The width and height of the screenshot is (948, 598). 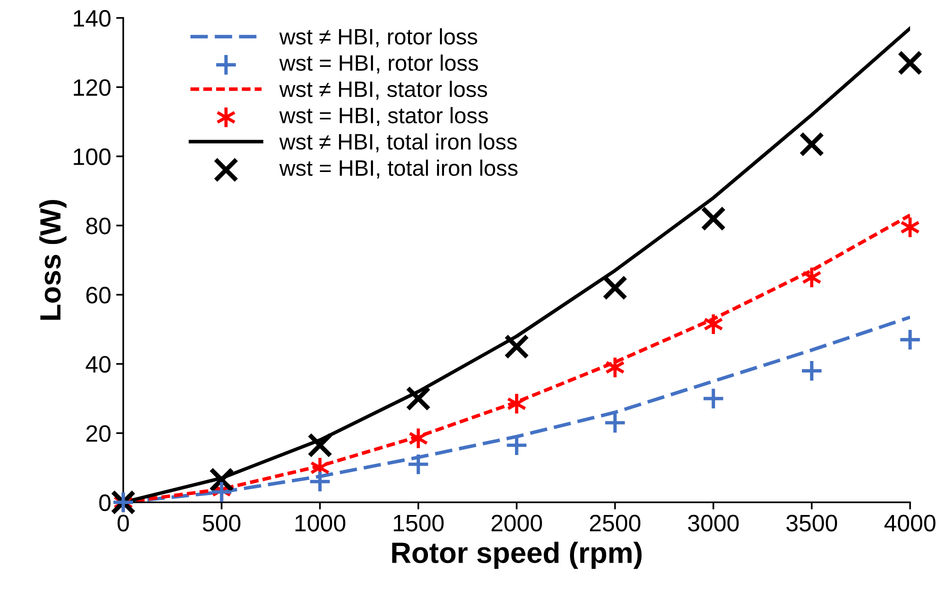 What do you see at coordinates (52, 260) in the screenshot?
I see `y-axis-title: Loss (W)` at bounding box center [52, 260].